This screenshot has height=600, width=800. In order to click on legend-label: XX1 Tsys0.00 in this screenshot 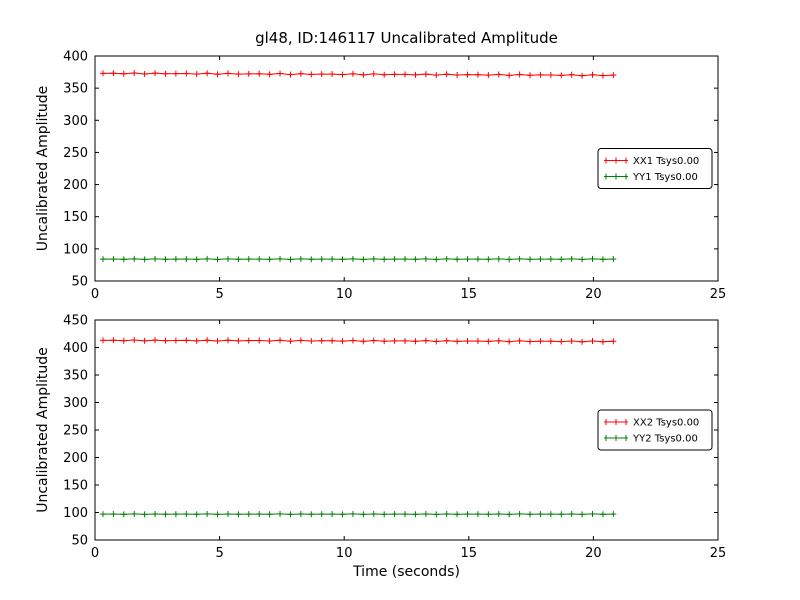, I will do `click(666, 161)`.